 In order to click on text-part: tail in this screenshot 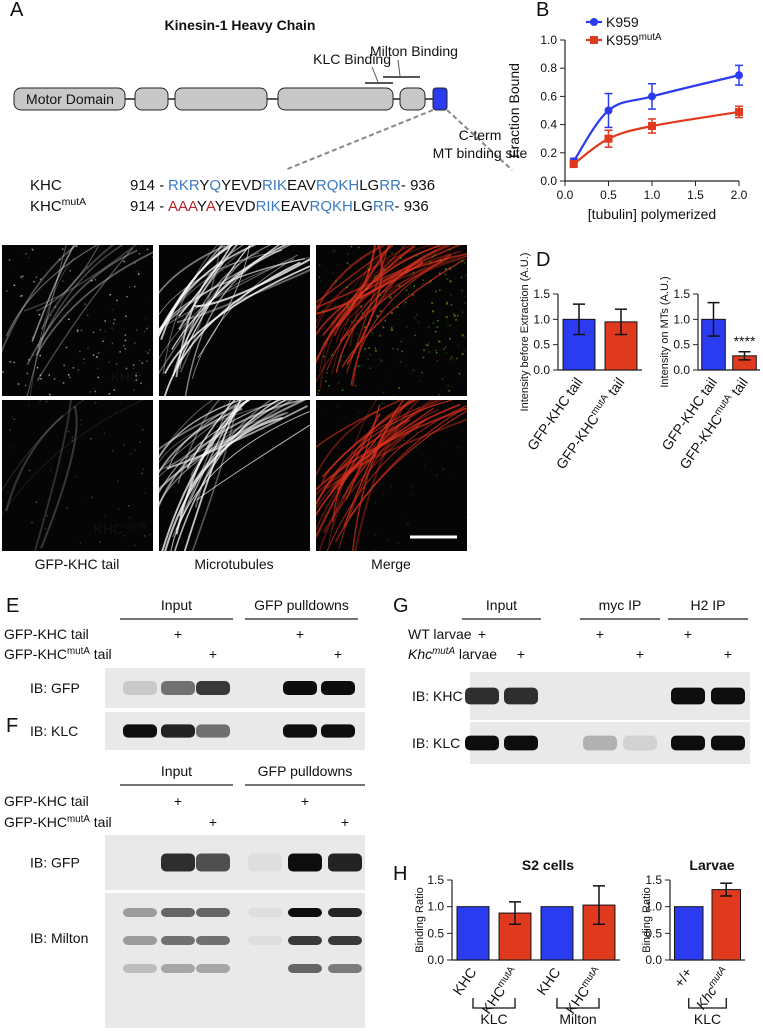, I will do `click(101, 654)`.